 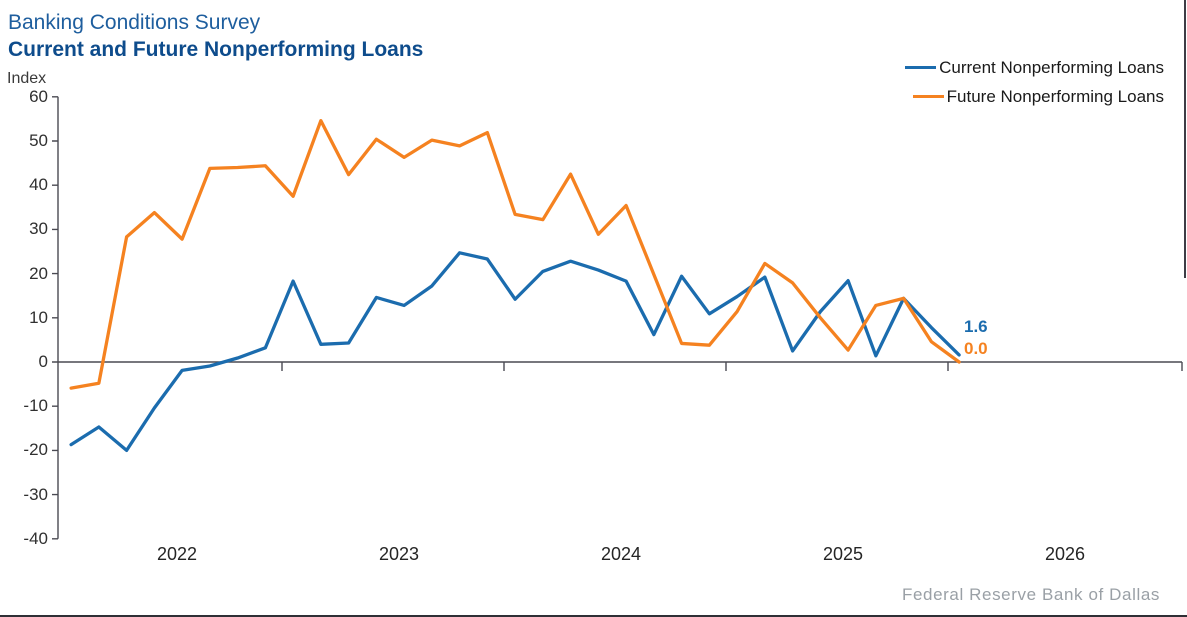 I want to click on y-tick-label: 20, so click(x=38, y=273).